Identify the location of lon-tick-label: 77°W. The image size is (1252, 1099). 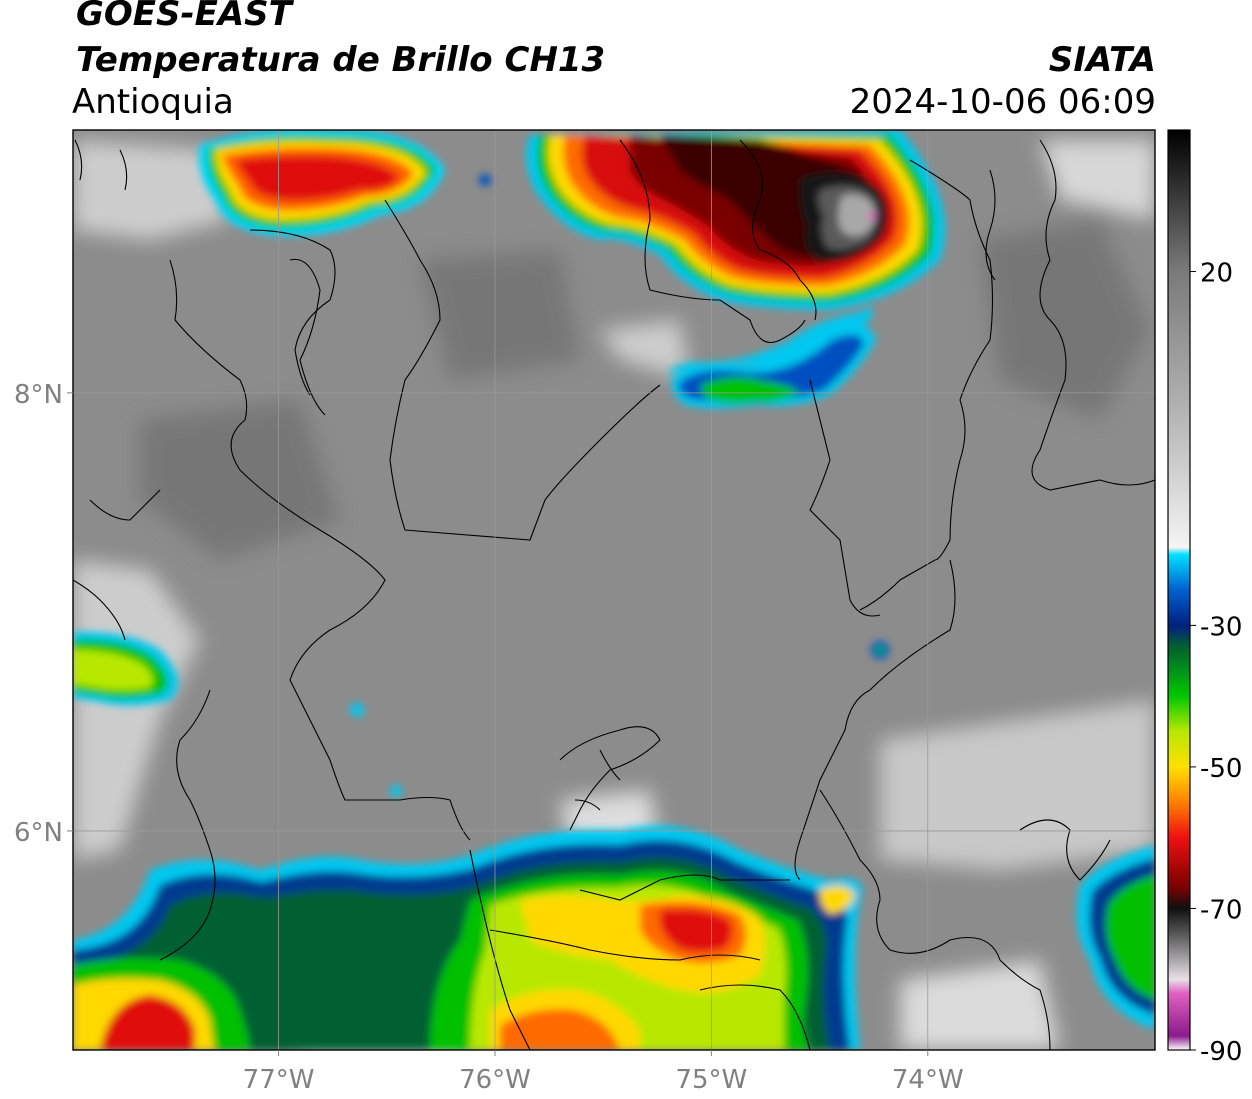
(279, 1080).